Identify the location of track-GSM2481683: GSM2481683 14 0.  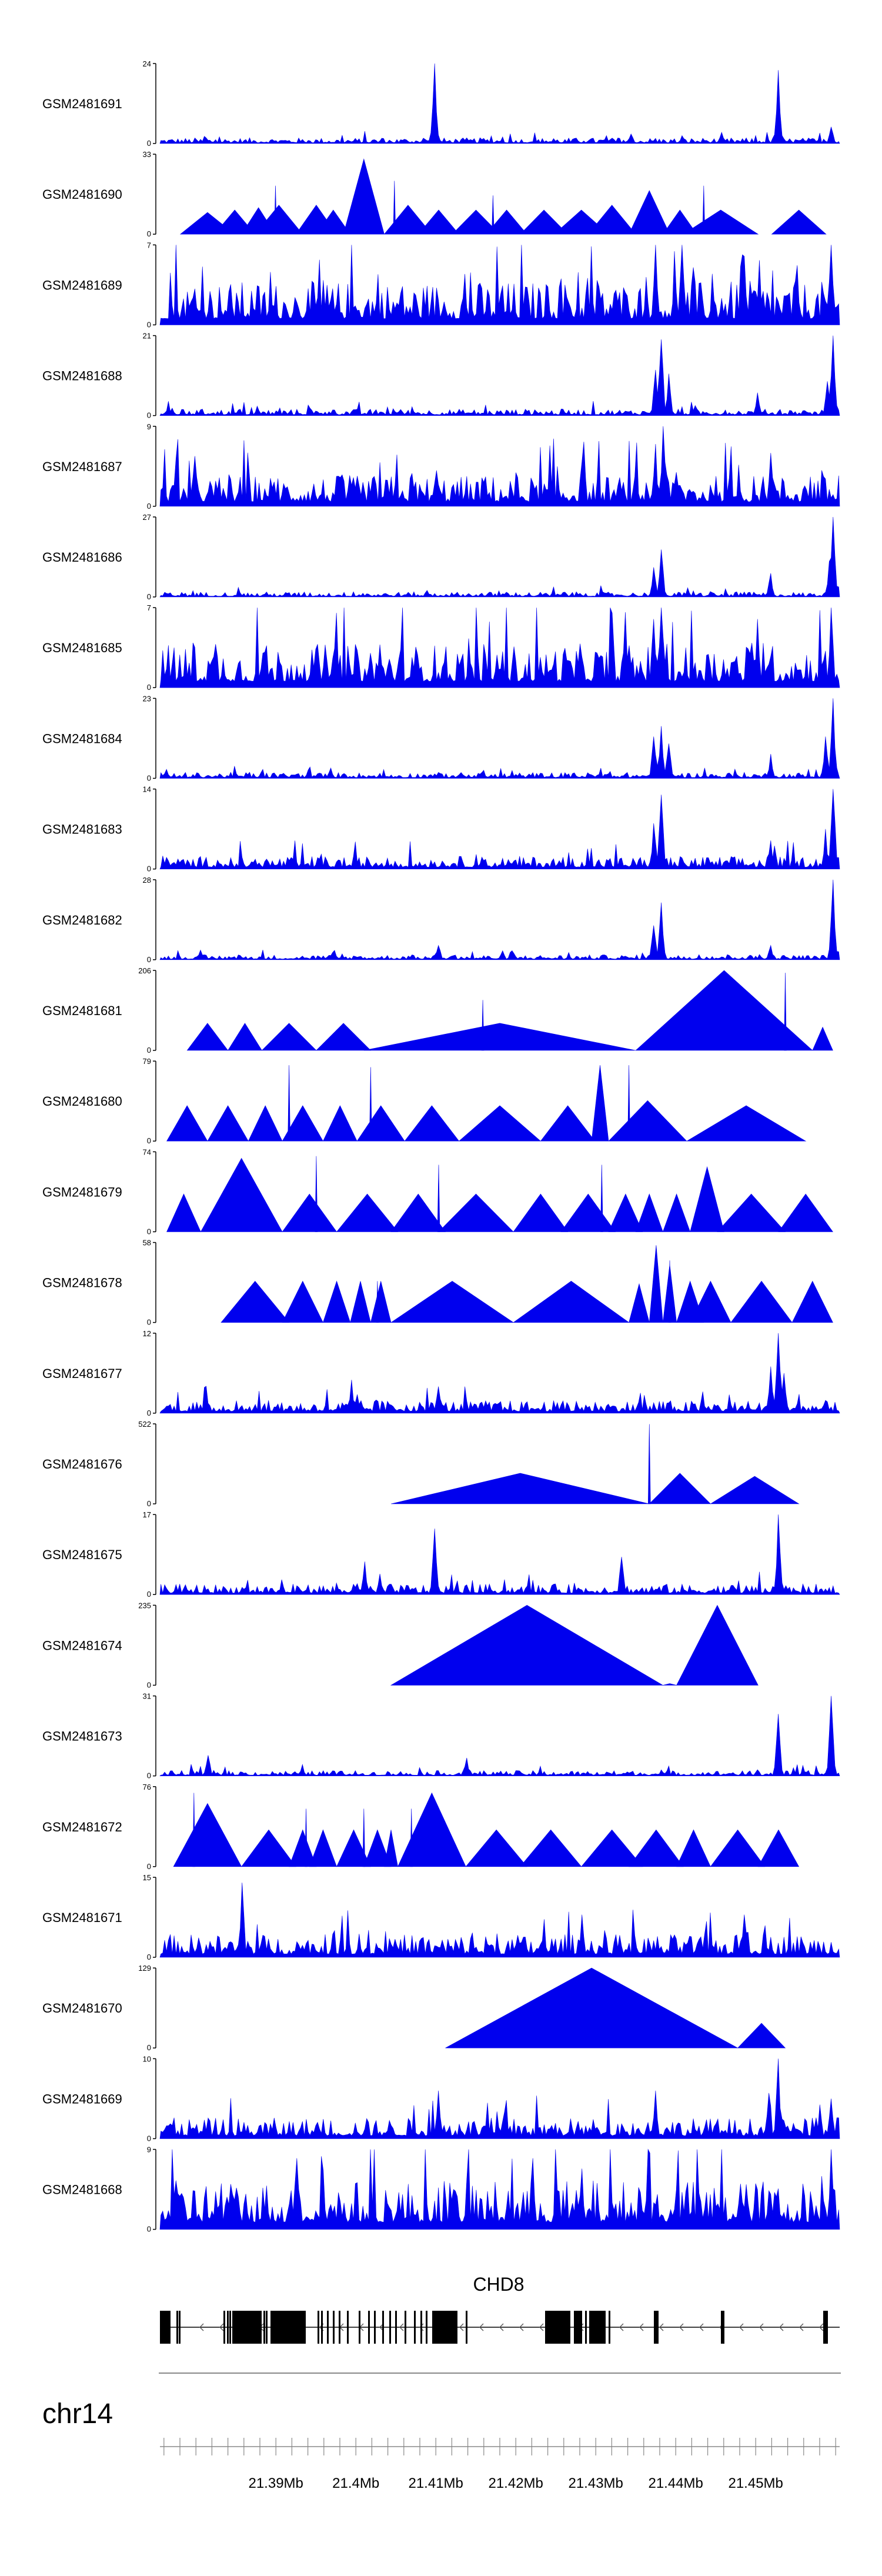
(441, 829).